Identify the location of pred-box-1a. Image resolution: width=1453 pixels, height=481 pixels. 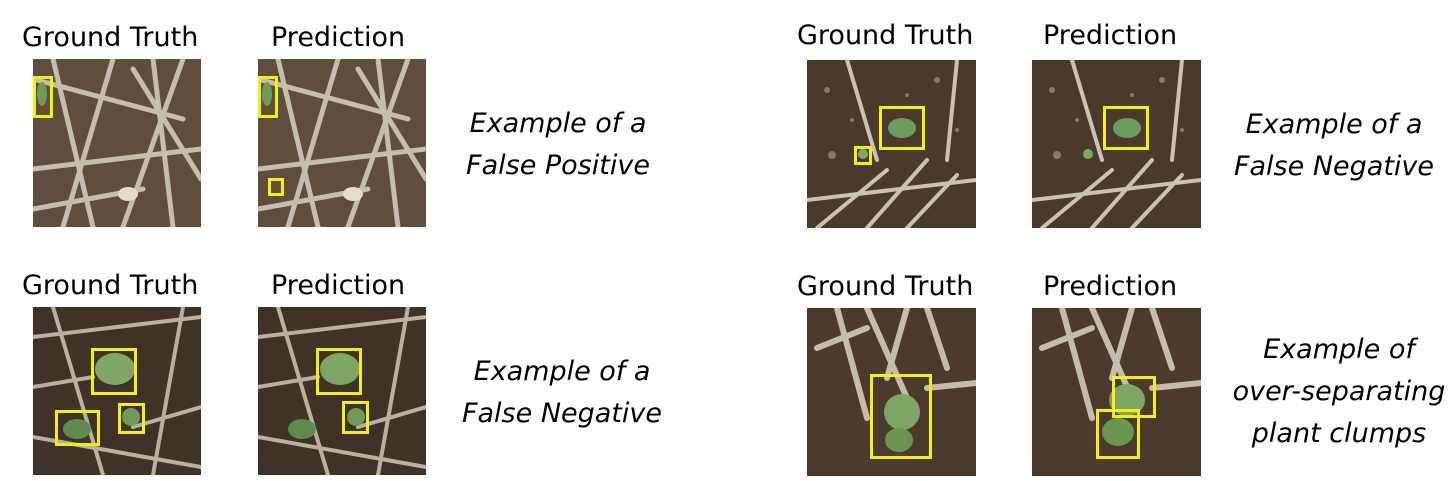
(268, 97).